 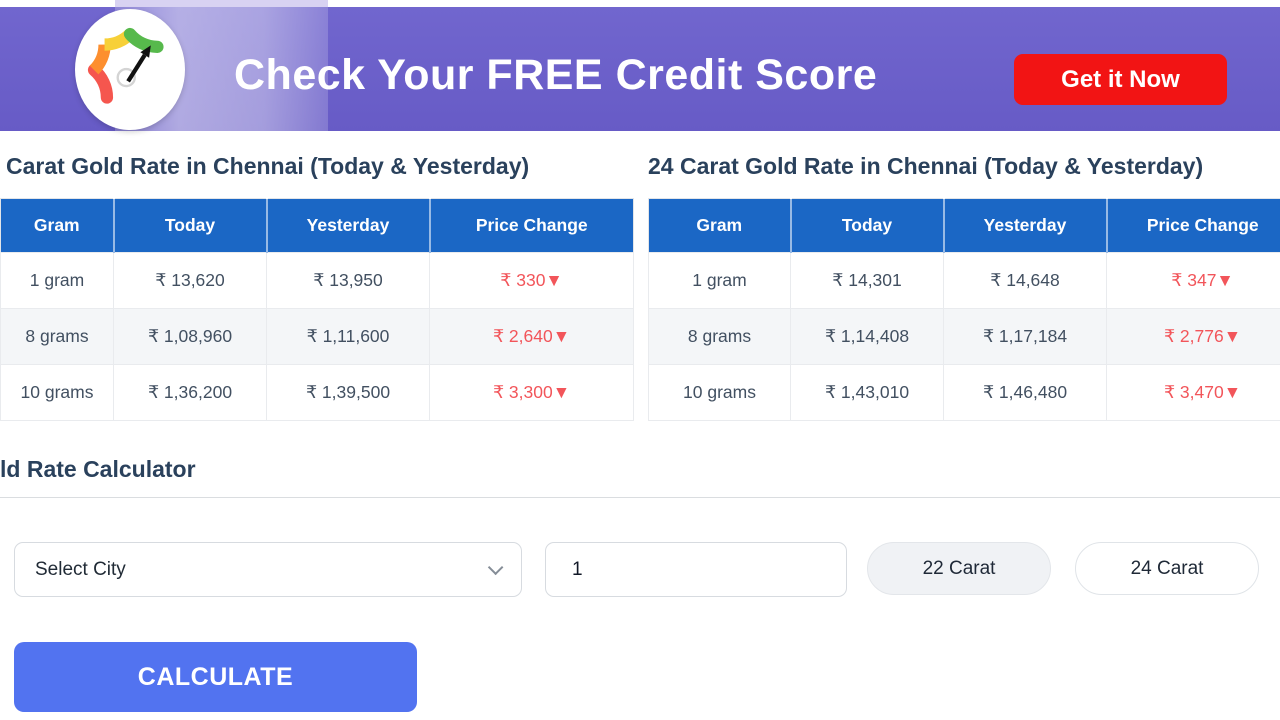 I want to click on city-select-dropdown: Select City, so click(x=268, y=569).